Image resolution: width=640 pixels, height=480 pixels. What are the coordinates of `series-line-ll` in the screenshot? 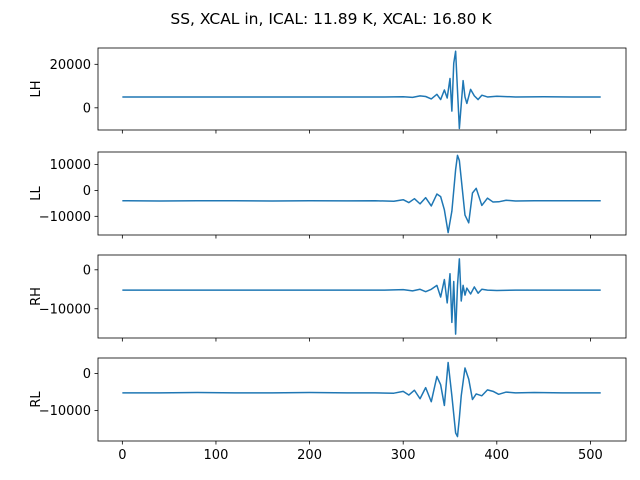 It's located at (361, 194).